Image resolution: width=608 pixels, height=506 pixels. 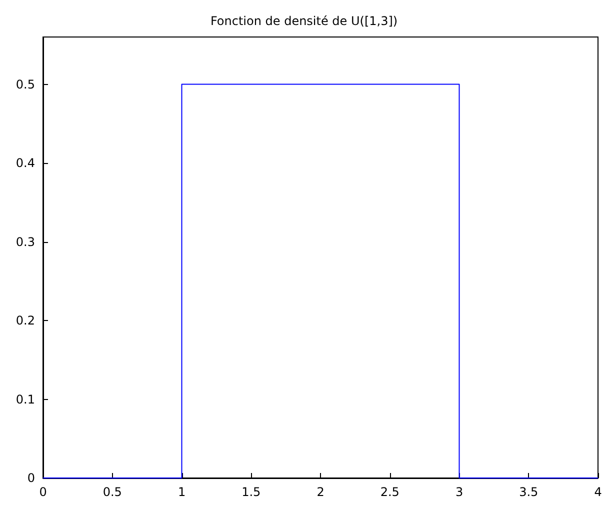 I want to click on y-tick-label: 0, so click(x=31, y=478).